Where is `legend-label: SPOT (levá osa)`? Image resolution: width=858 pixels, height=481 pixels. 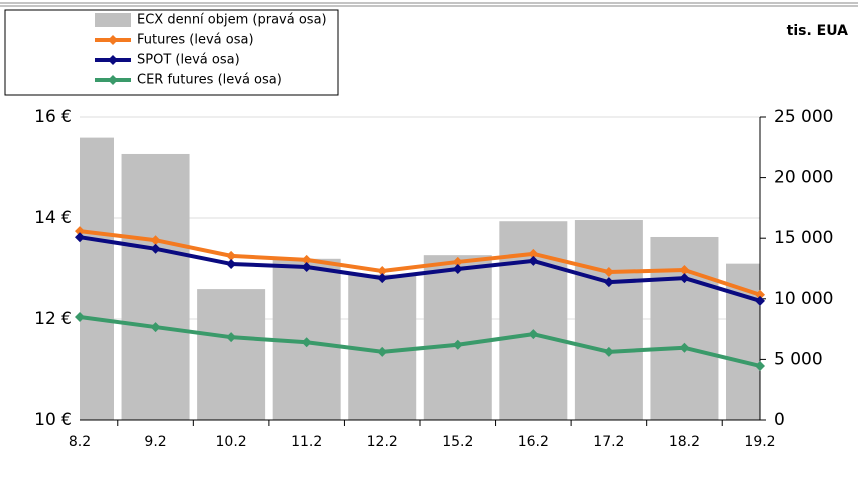 legend-label: SPOT (levá osa) is located at coordinates (188, 60).